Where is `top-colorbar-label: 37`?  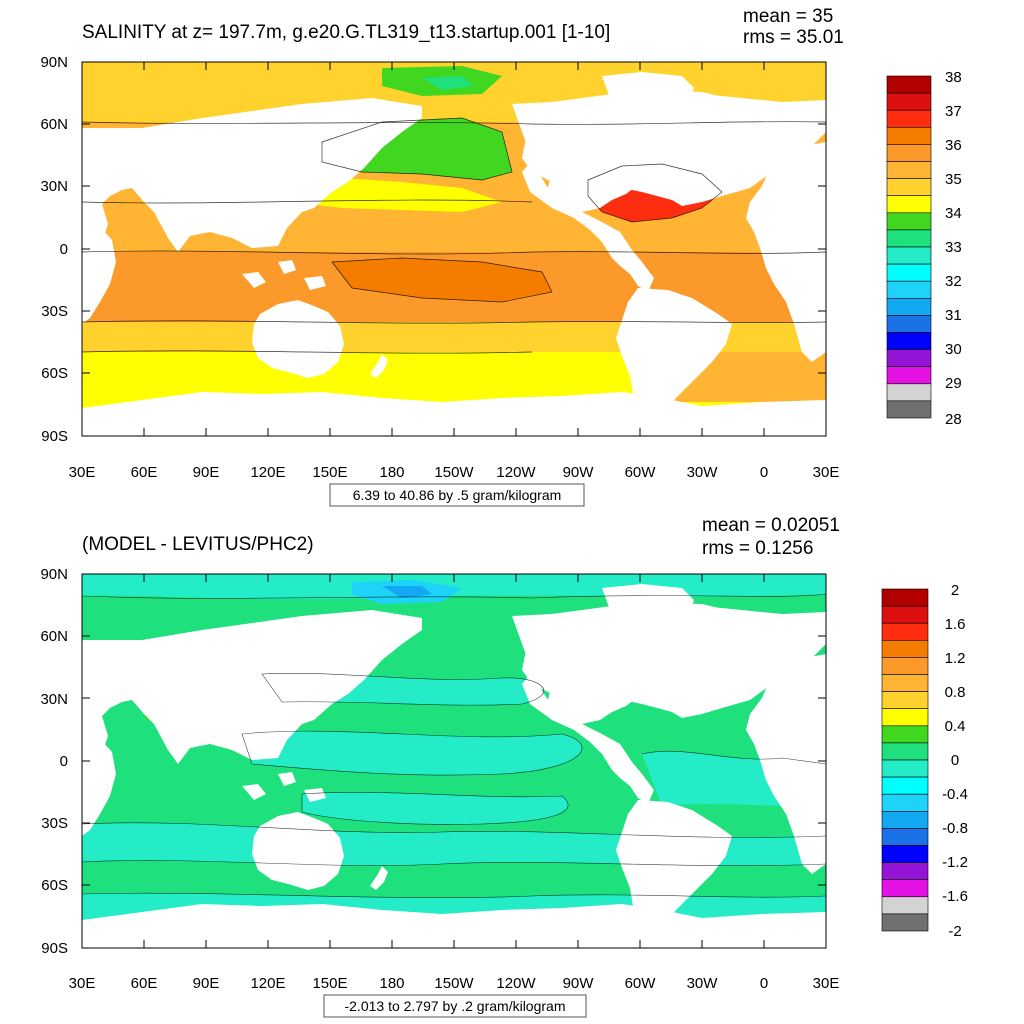
top-colorbar-label: 37 is located at coordinates (953, 111).